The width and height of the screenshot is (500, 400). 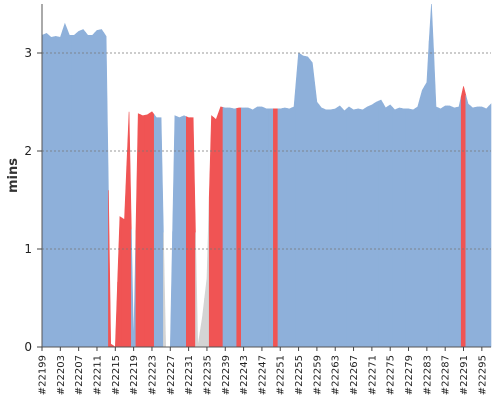 What do you see at coordinates (464, 375) in the screenshot?
I see `x-tick-label: #22291` at bounding box center [464, 375].